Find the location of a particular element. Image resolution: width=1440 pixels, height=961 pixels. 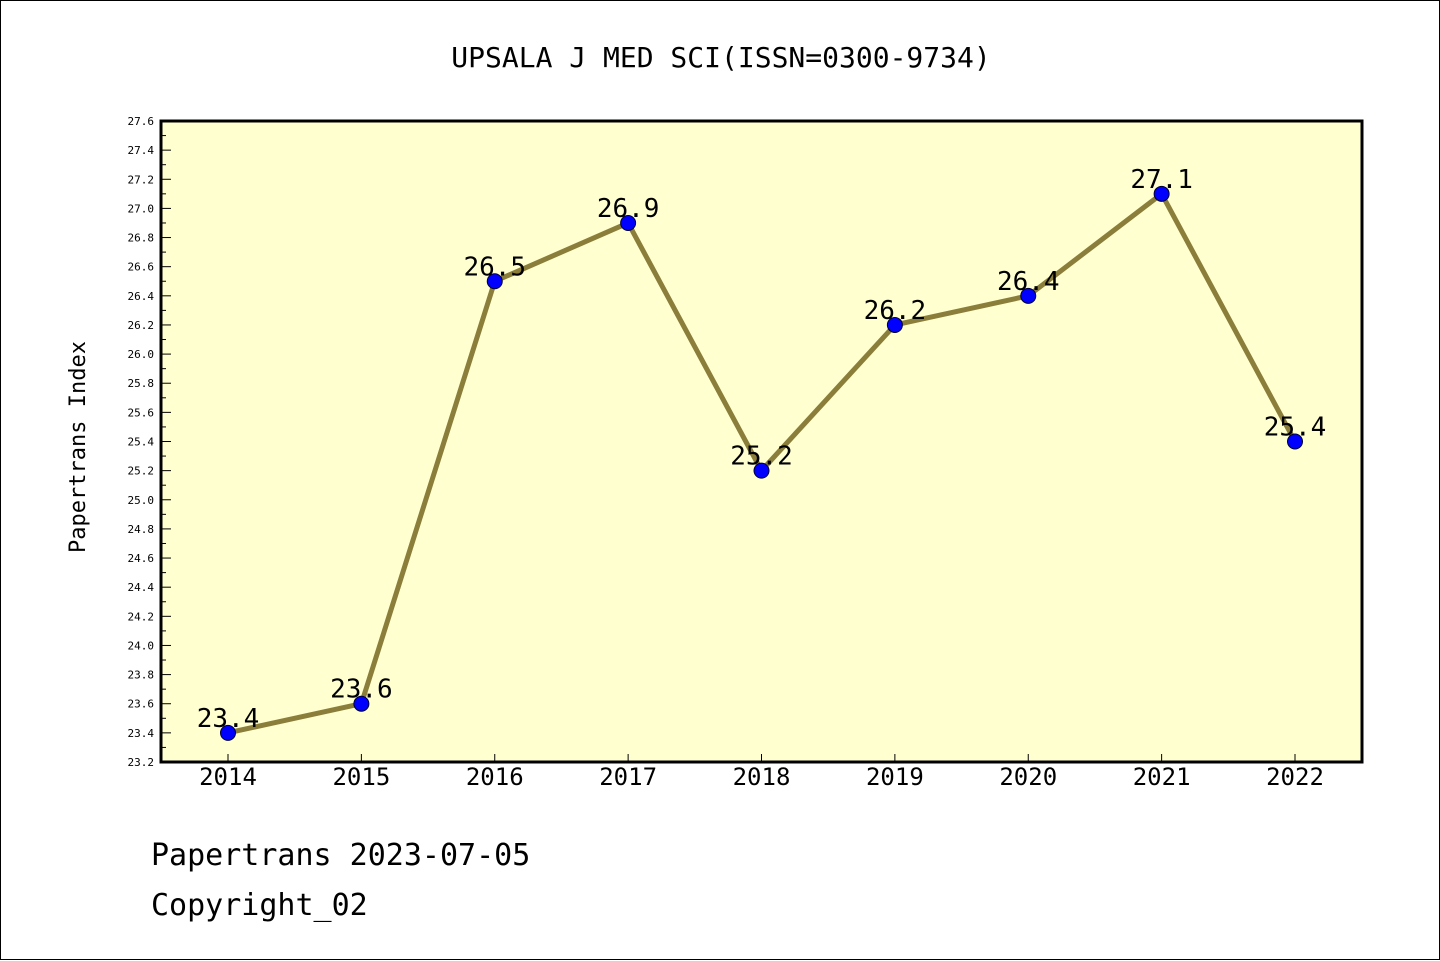

y-tick-label: 26.0 is located at coordinates (141, 354).